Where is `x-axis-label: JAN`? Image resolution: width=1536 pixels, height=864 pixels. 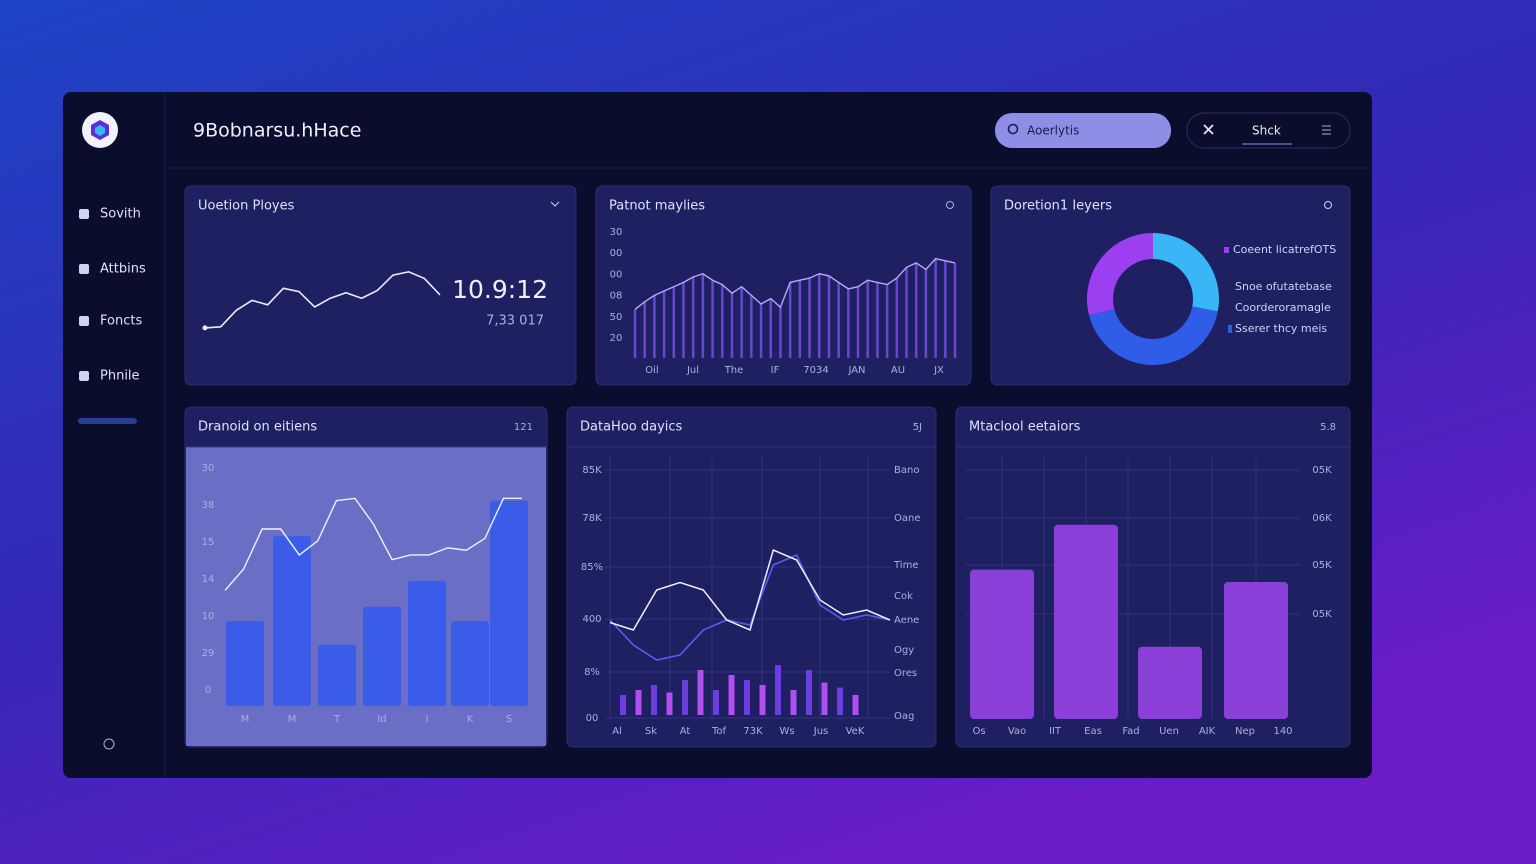
x-axis-label: JAN is located at coordinates (856, 370).